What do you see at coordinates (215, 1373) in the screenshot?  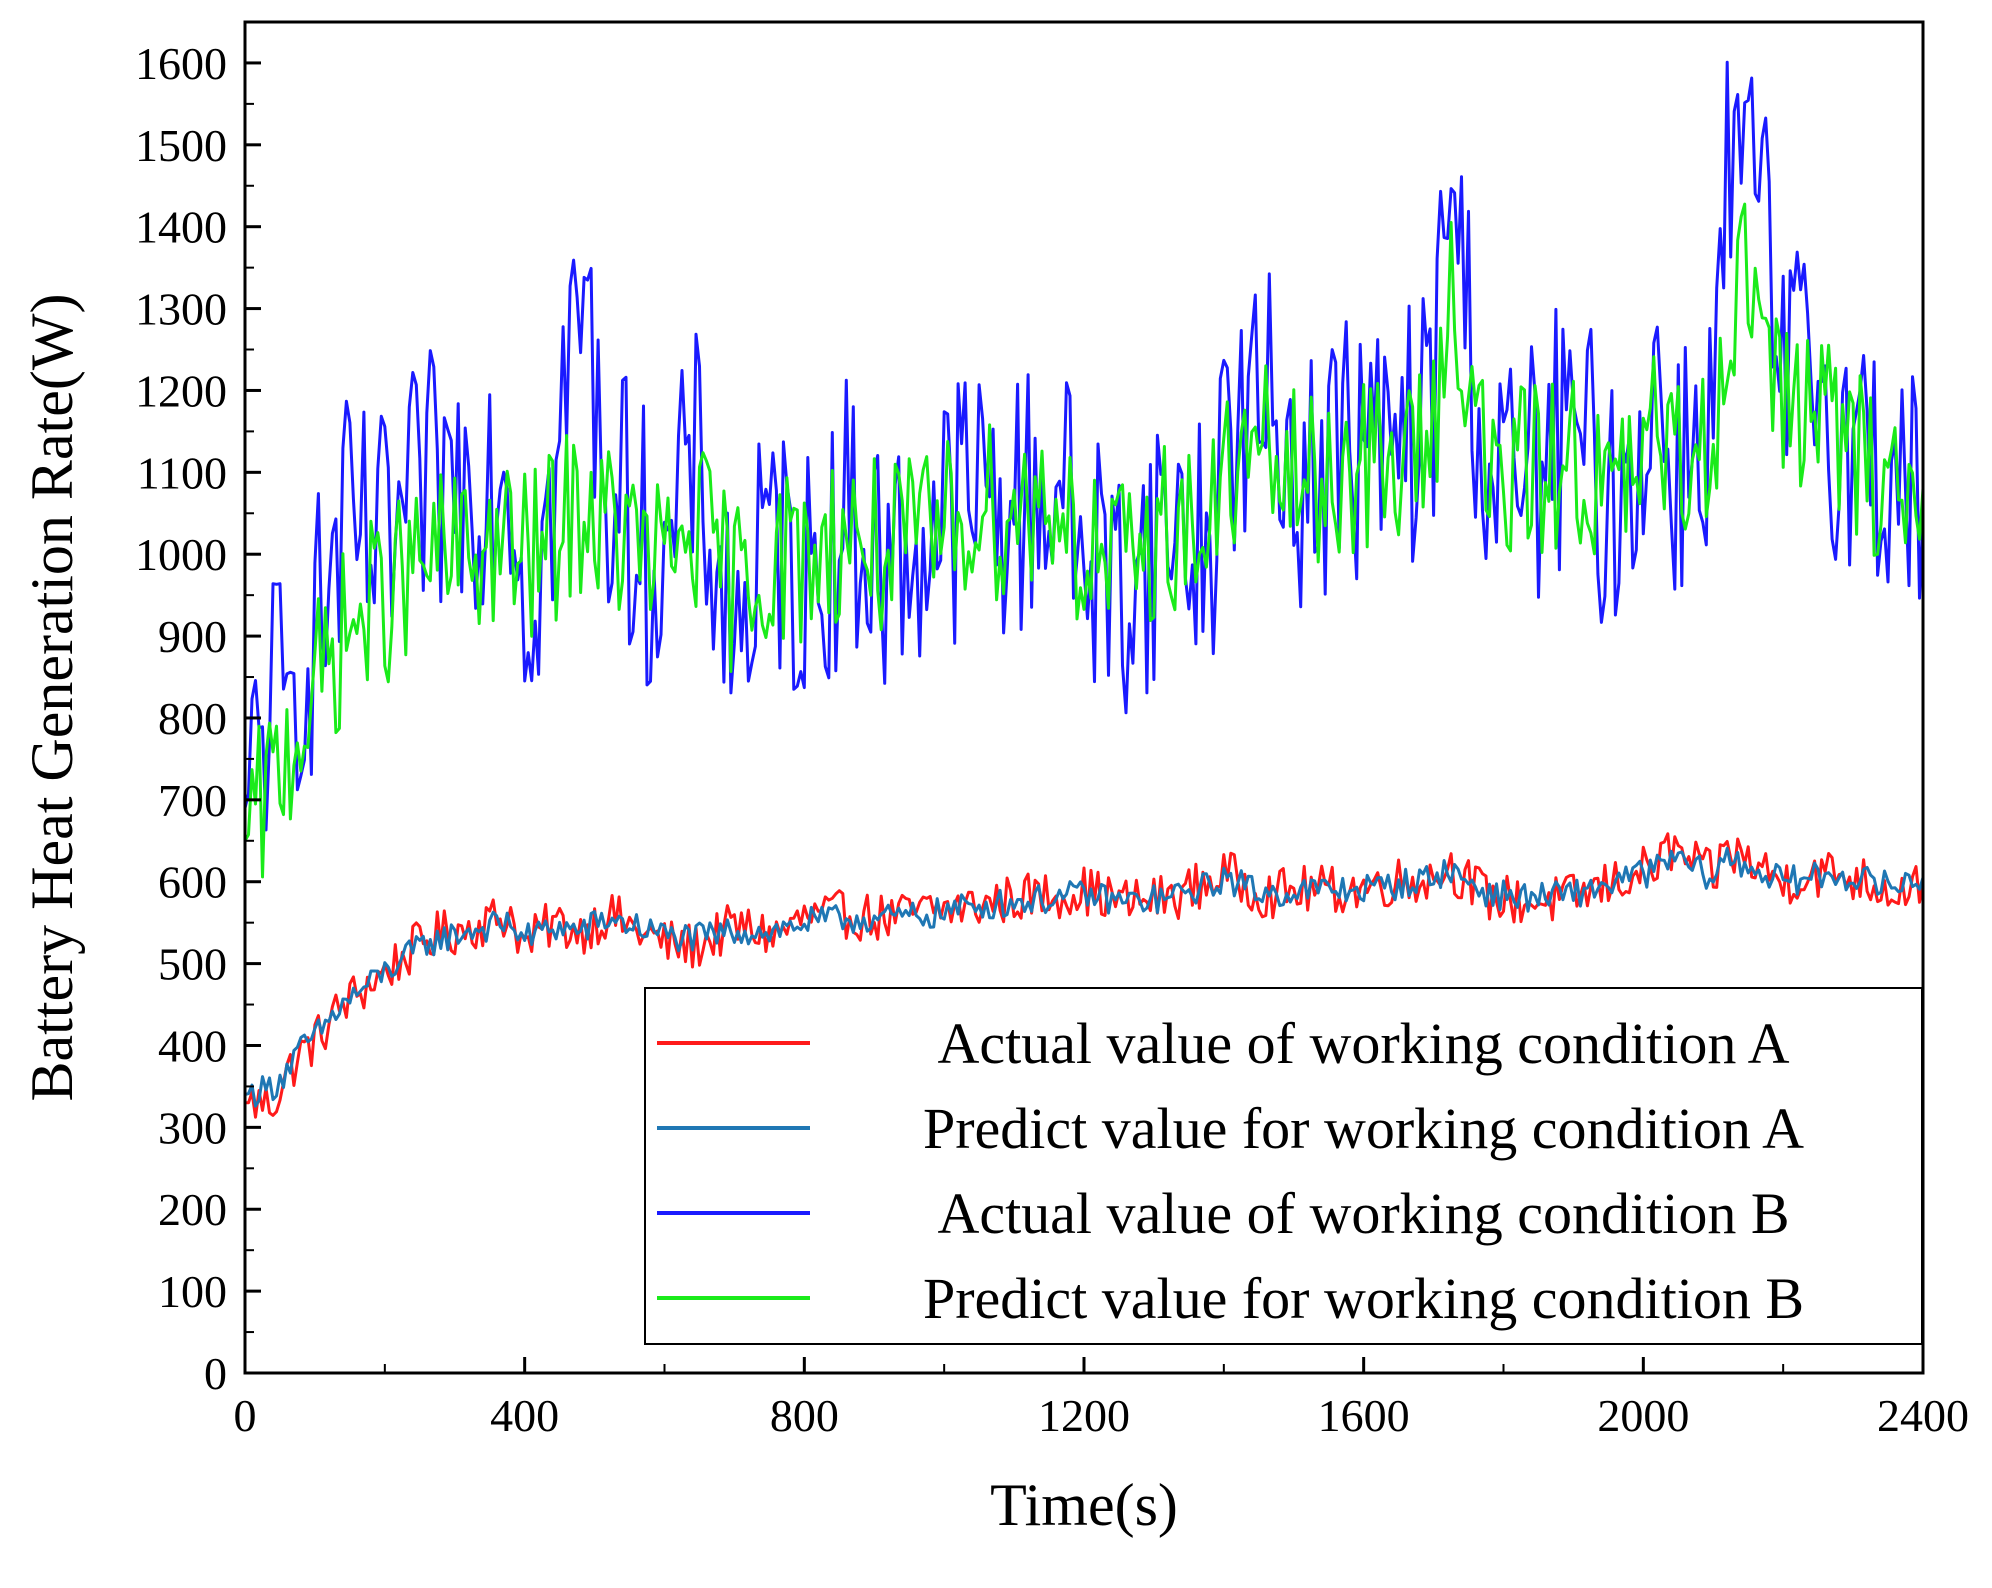 I see `y-tick-label: 0` at bounding box center [215, 1373].